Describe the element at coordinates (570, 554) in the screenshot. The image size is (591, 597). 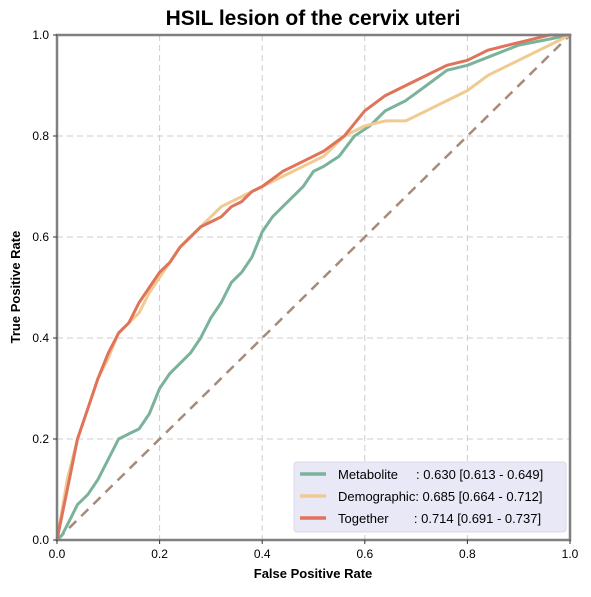
I see `x-tick-label: 1.0` at that location.